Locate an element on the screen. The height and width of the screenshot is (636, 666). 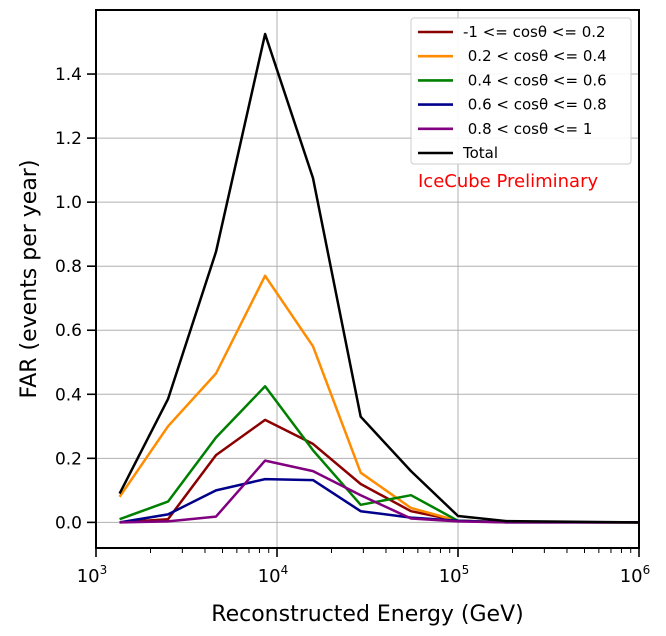
y-tick-label: 0.6 is located at coordinates (68, 331).